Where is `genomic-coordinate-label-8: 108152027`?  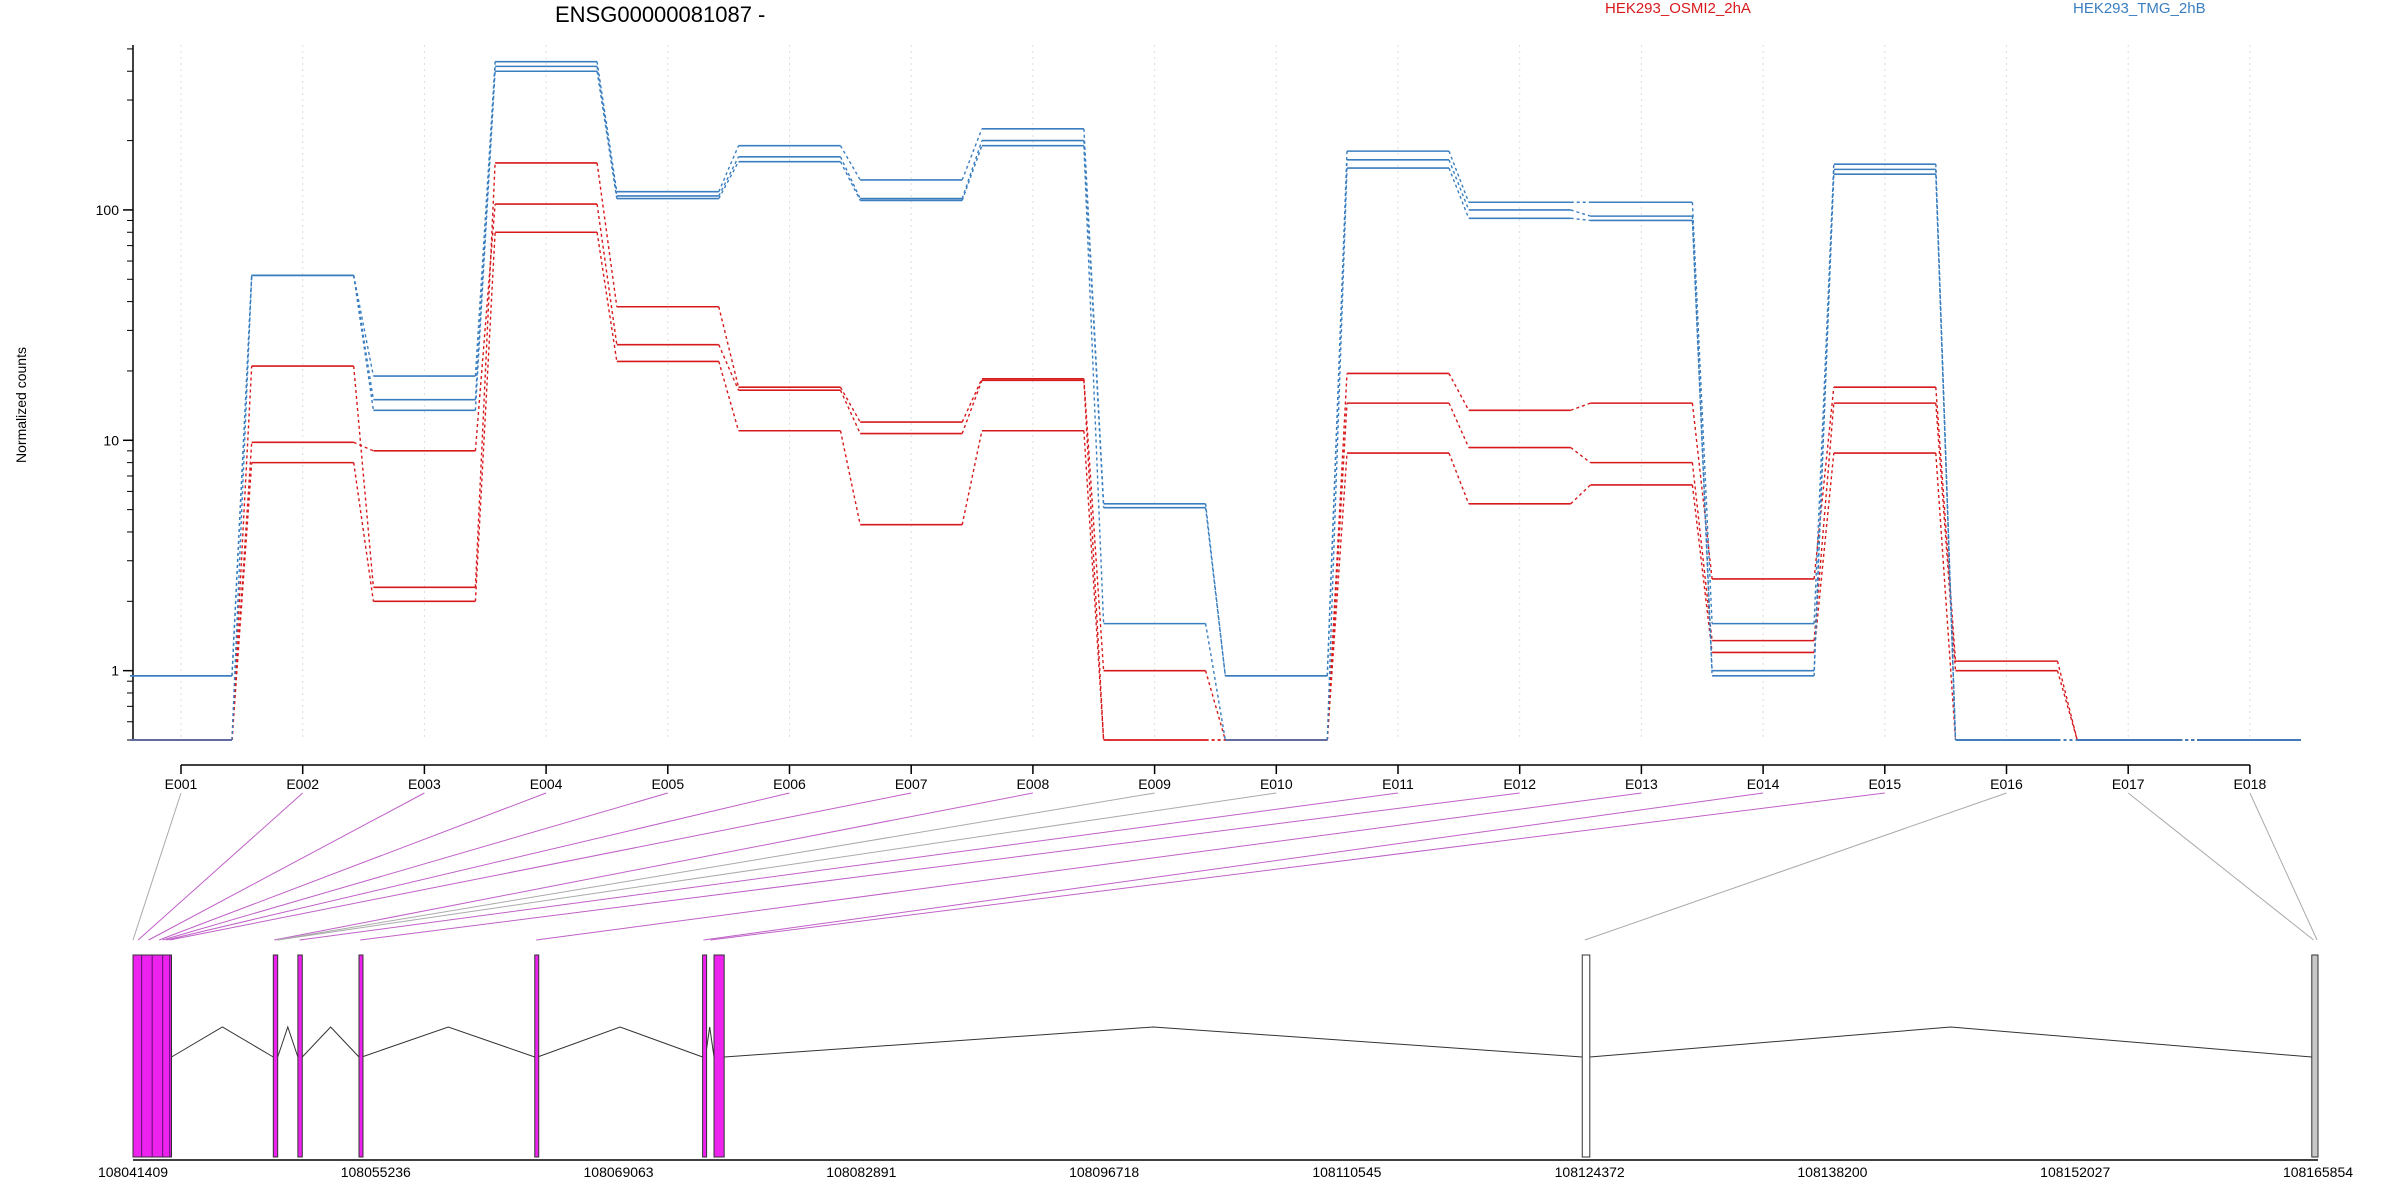
genomic-coordinate-label-8: 108152027 is located at coordinates (2075, 1172).